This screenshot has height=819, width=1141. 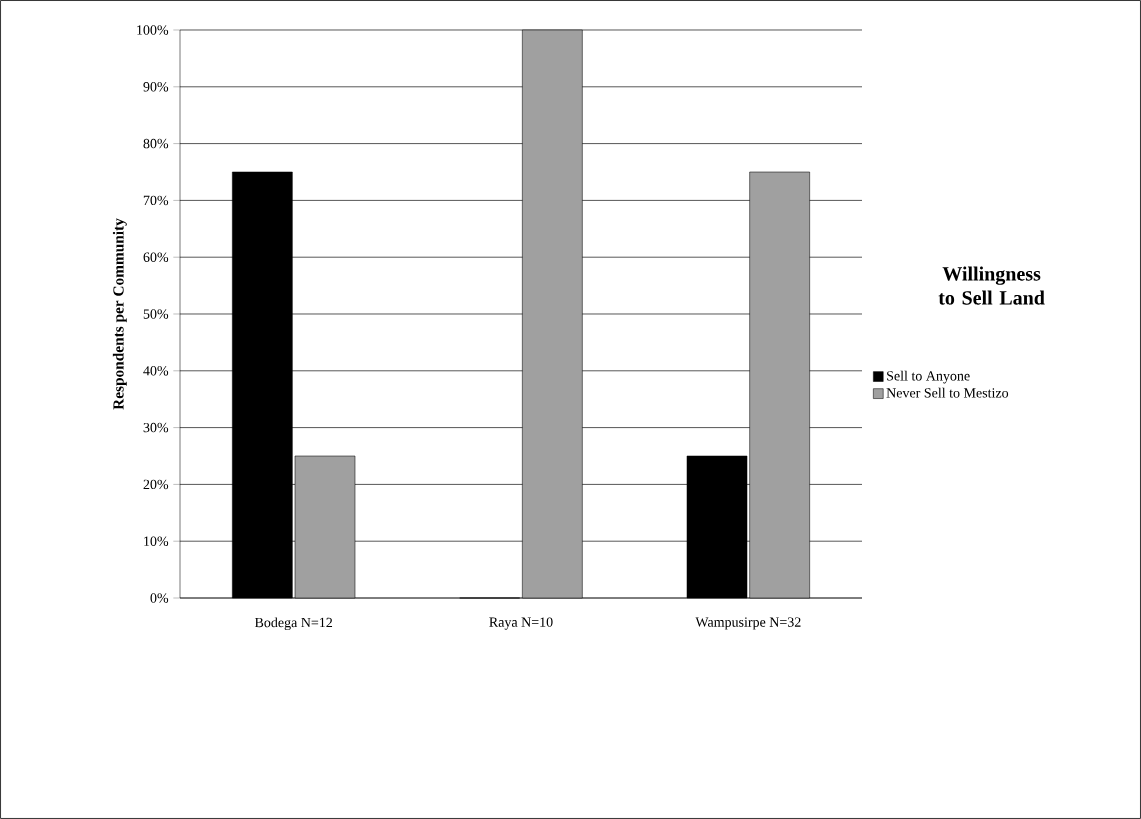 I want to click on x-tick-label: Raya N=10, so click(x=521, y=623).